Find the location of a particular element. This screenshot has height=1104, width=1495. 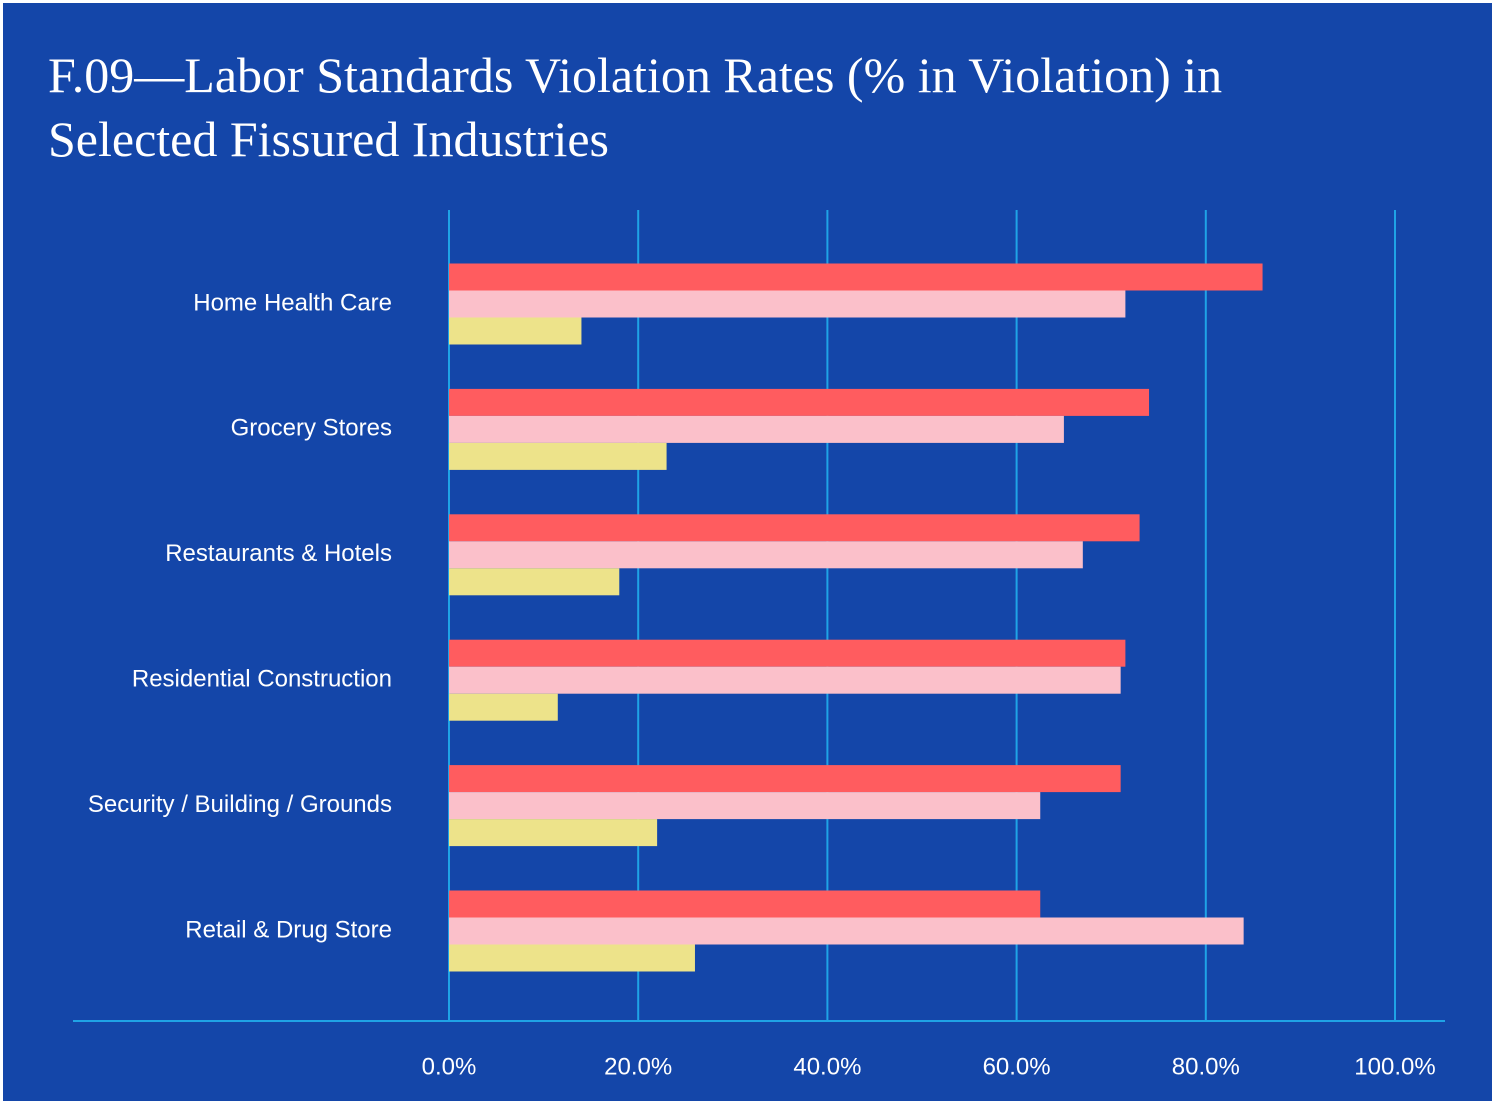

x-tick-label: 80.0% is located at coordinates (1206, 1066).